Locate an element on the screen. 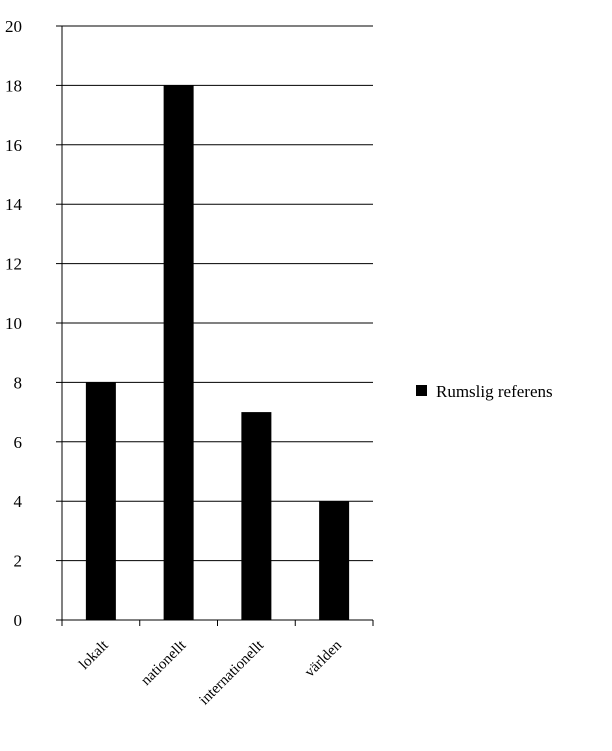  y-tick-label: 18 is located at coordinates (13, 85).